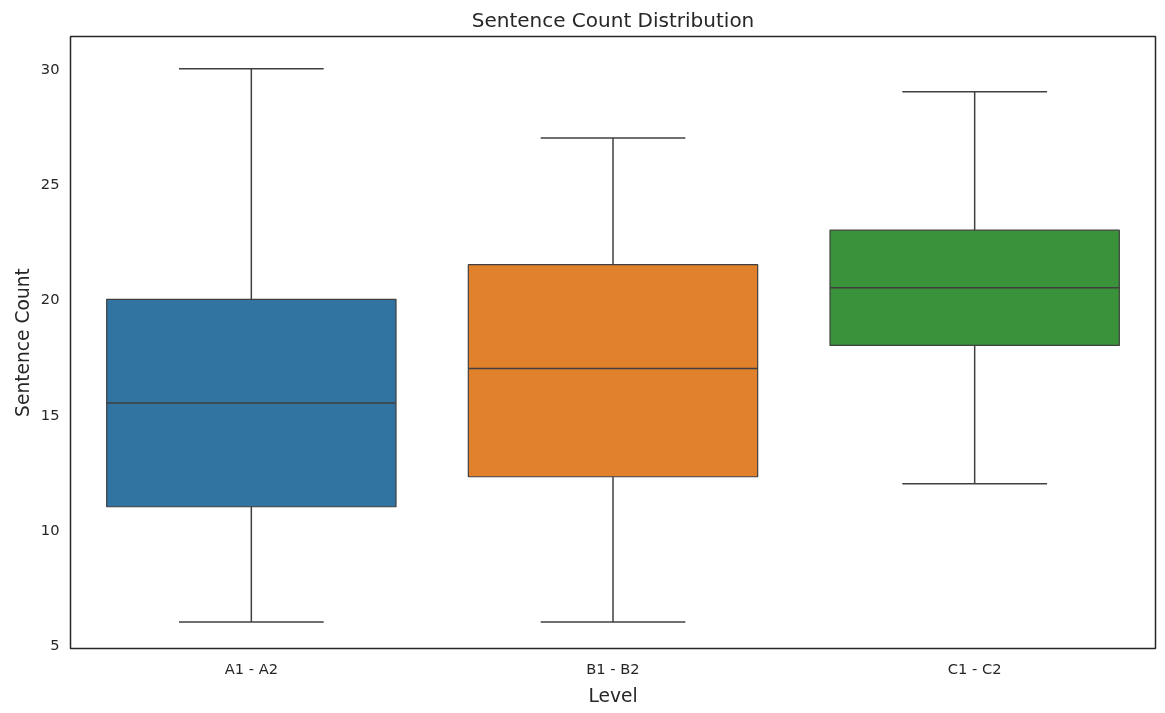  What do you see at coordinates (50, 184) in the screenshot?
I see `y-tick-label: 25` at bounding box center [50, 184].